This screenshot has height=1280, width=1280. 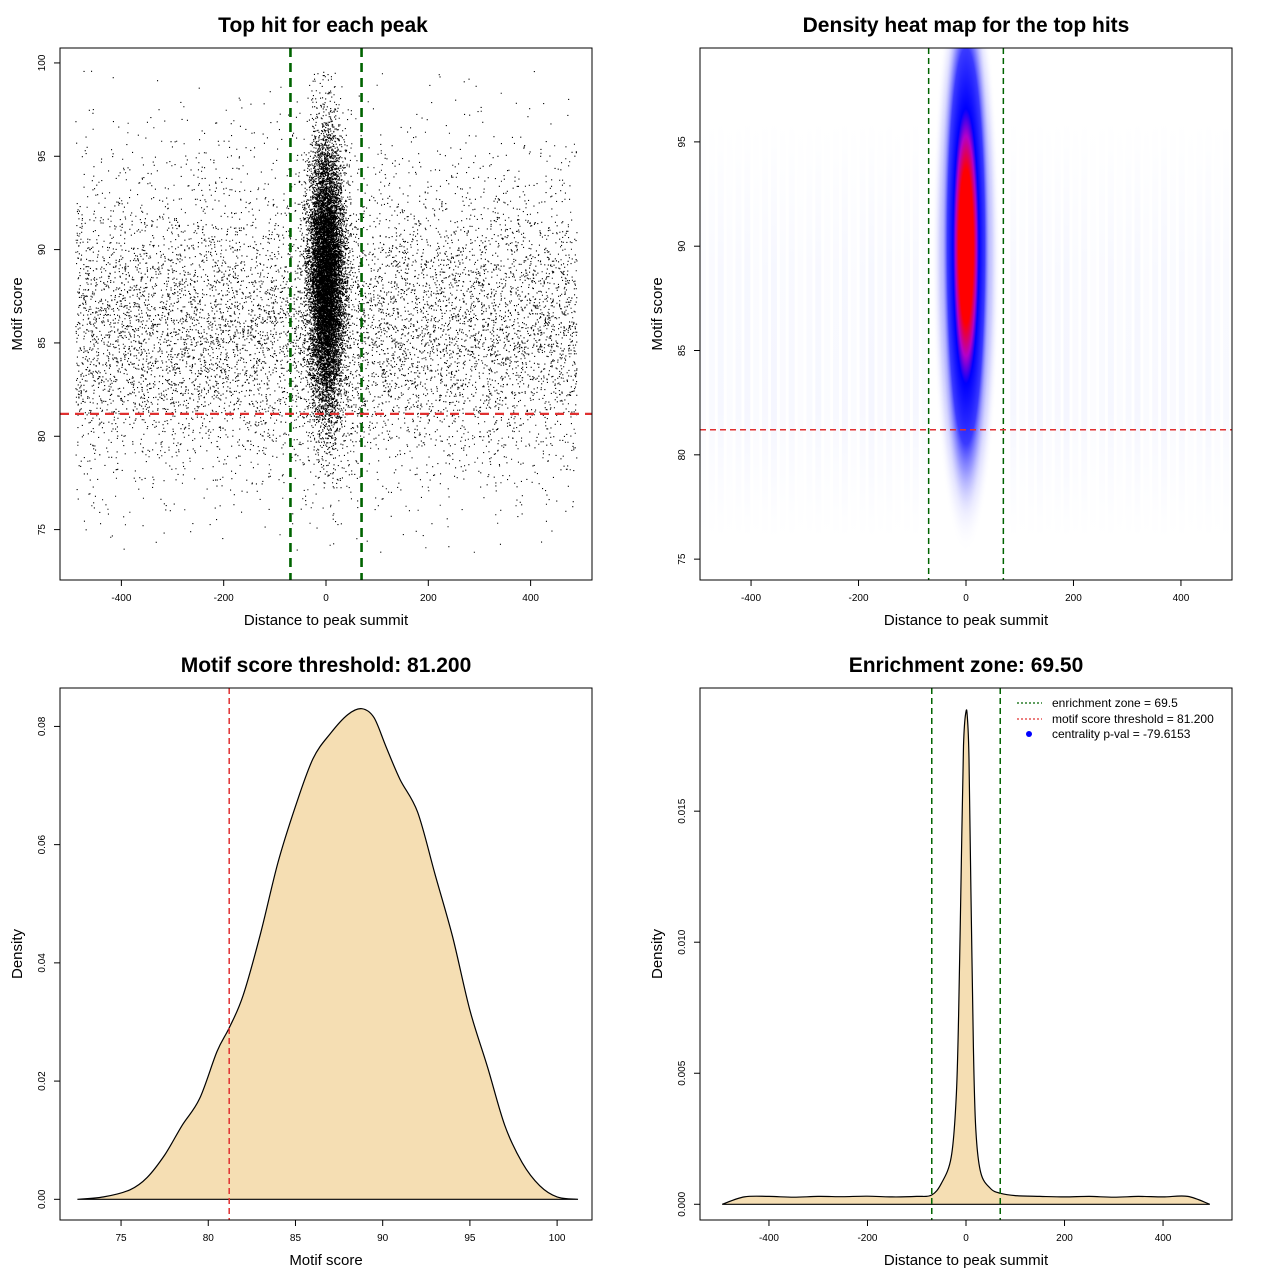 What do you see at coordinates (682, 142) in the screenshot?
I see `y-tick-label: 95` at bounding box center [682, 142].